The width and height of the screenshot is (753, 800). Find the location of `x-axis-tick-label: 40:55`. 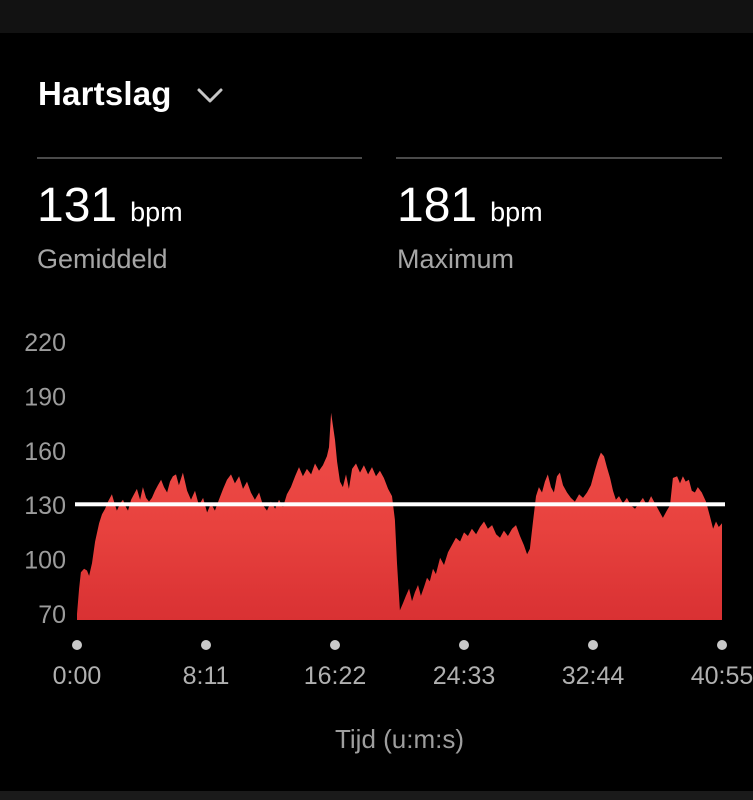

x-axis-tick-label: 40:55 is located at coordinates (722, 676).